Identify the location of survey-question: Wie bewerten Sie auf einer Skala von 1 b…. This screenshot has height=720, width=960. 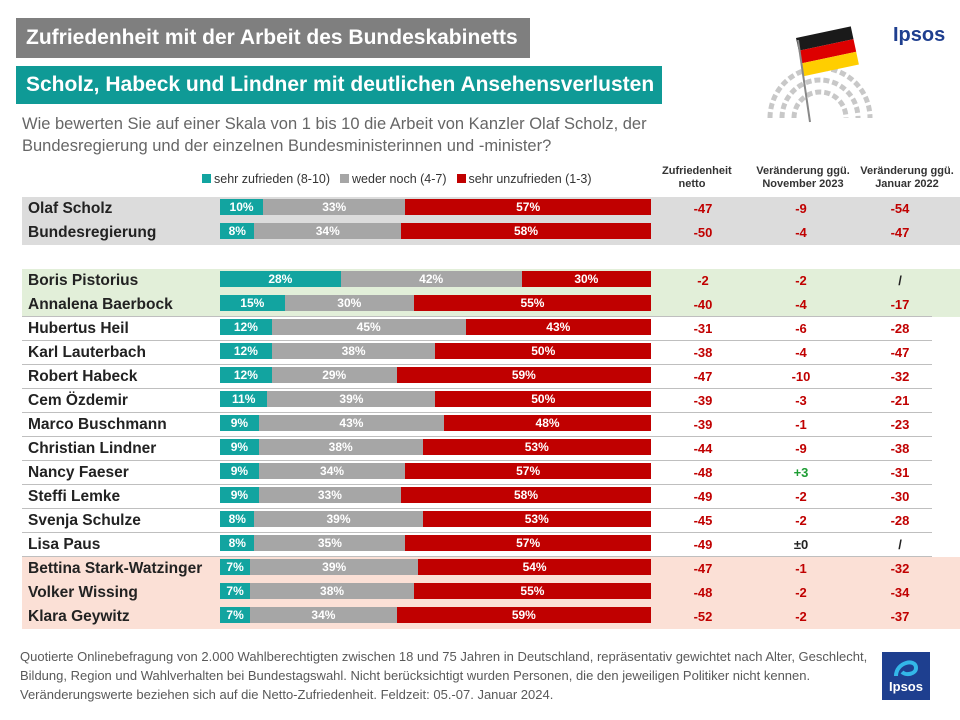
(334, 135).